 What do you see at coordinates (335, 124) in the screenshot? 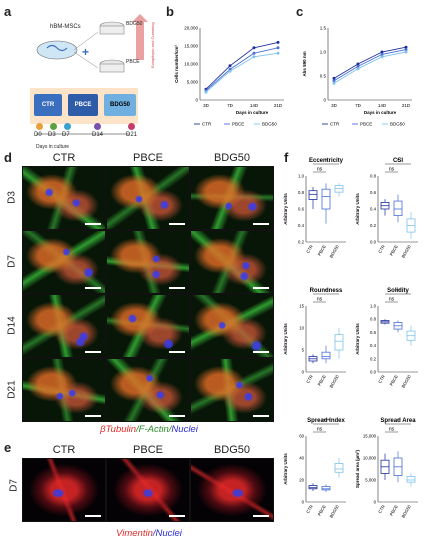
I see `legend-label: CTR` at bounding box center [335, 124].